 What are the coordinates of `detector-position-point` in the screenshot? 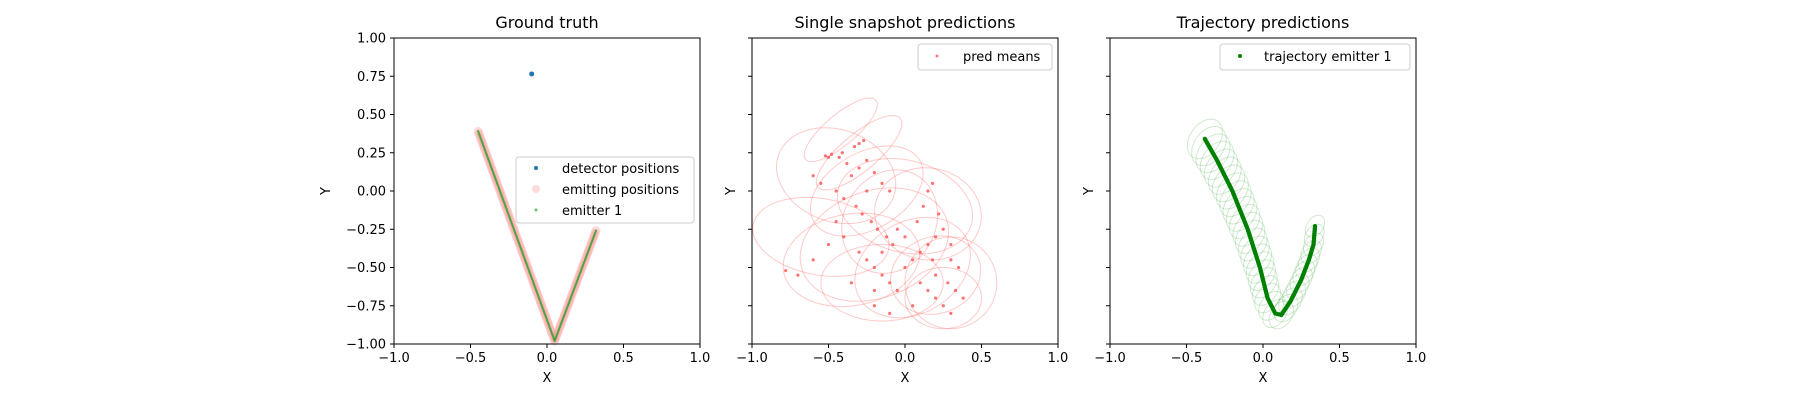 It's located at (532, 74).